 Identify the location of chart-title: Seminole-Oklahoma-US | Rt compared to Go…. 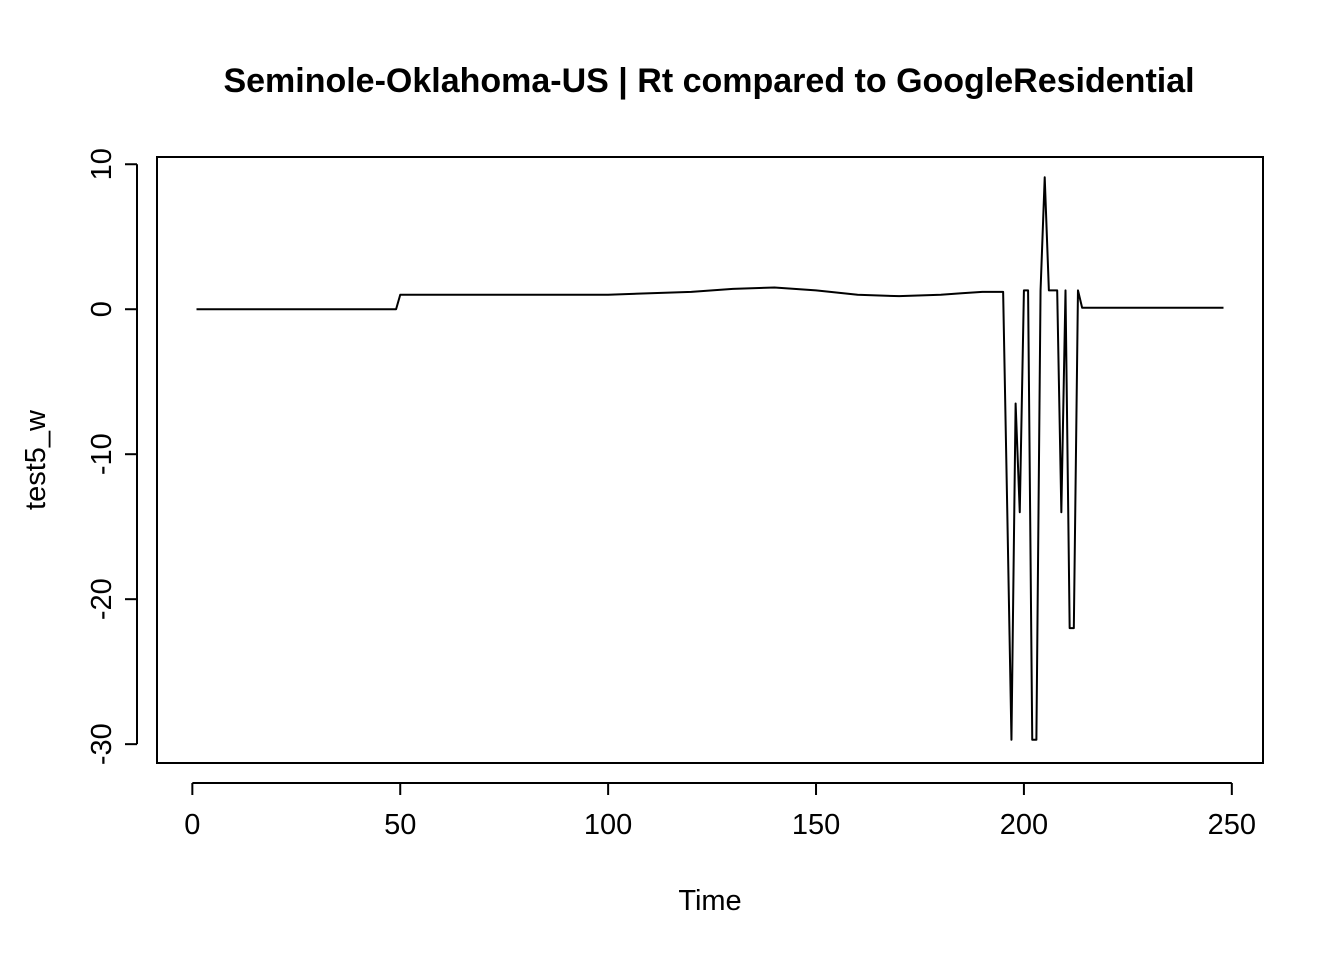
(708, 81).